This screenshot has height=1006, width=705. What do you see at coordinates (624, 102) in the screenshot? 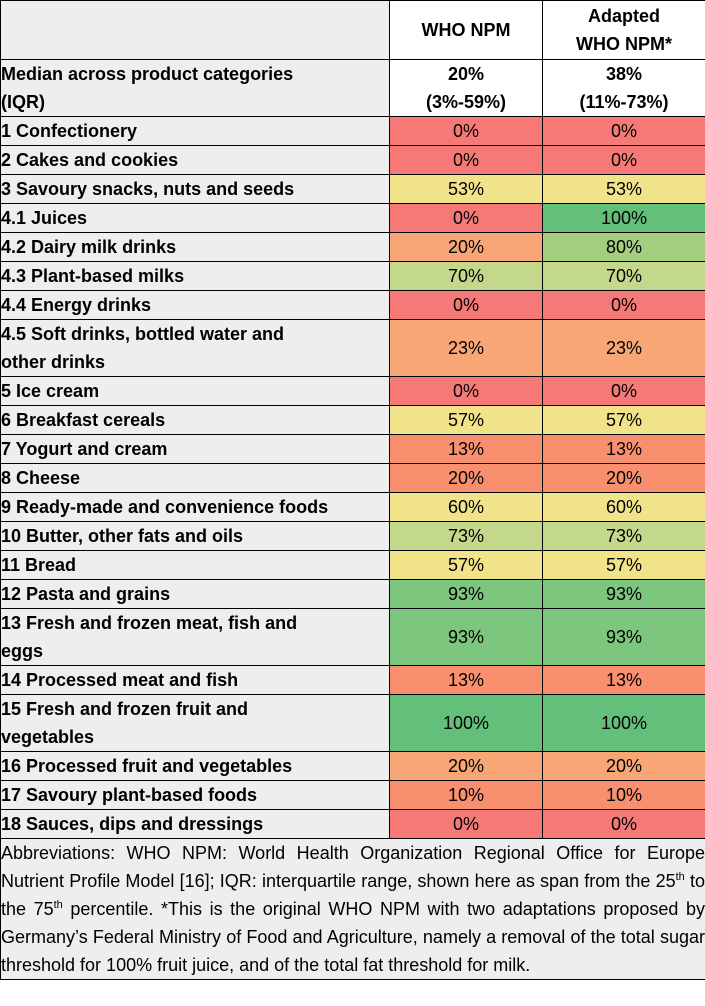
I see `median-adapted-iqr: (11%-73%)` at bounding box center [624, 102].